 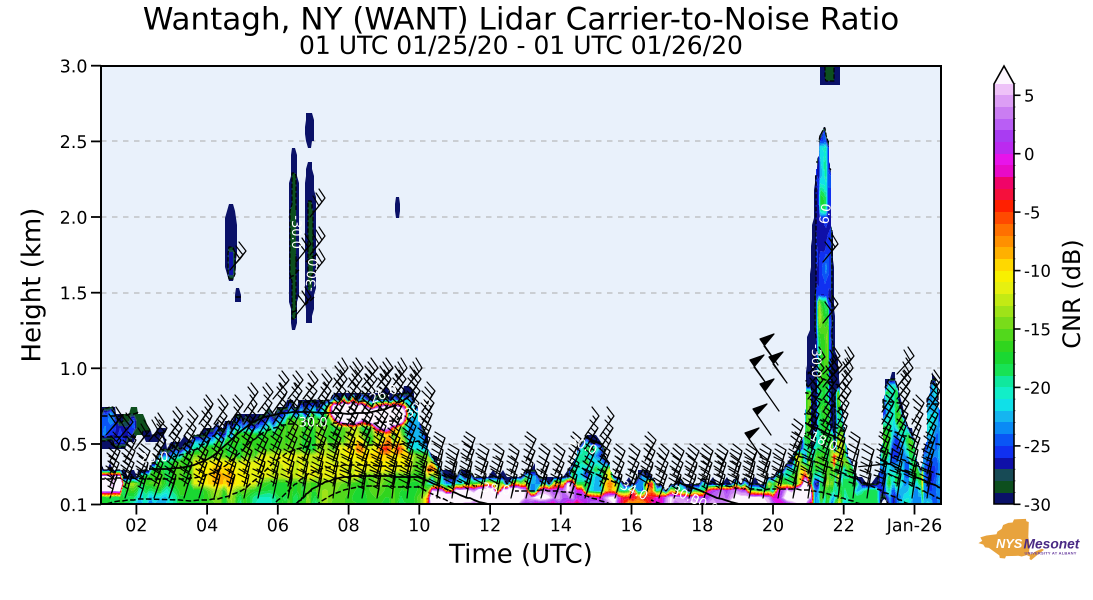 I want to click on svg-text: NYS, so click(x=1009, y=543).